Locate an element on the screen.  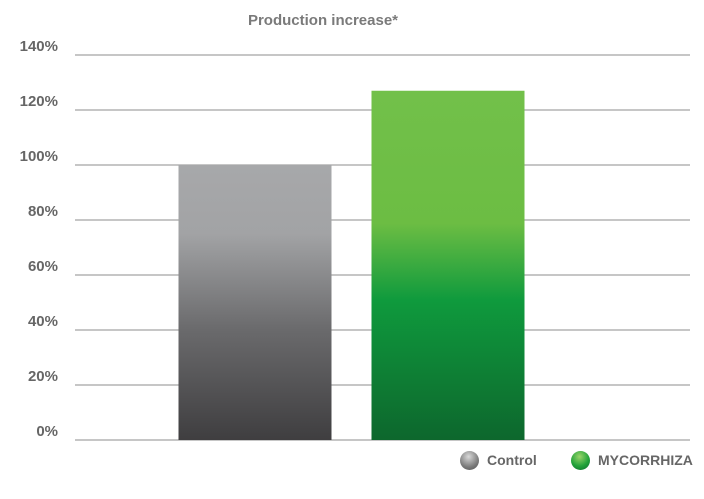
y-tick-label: 100% is located at coordinates (39, 156).